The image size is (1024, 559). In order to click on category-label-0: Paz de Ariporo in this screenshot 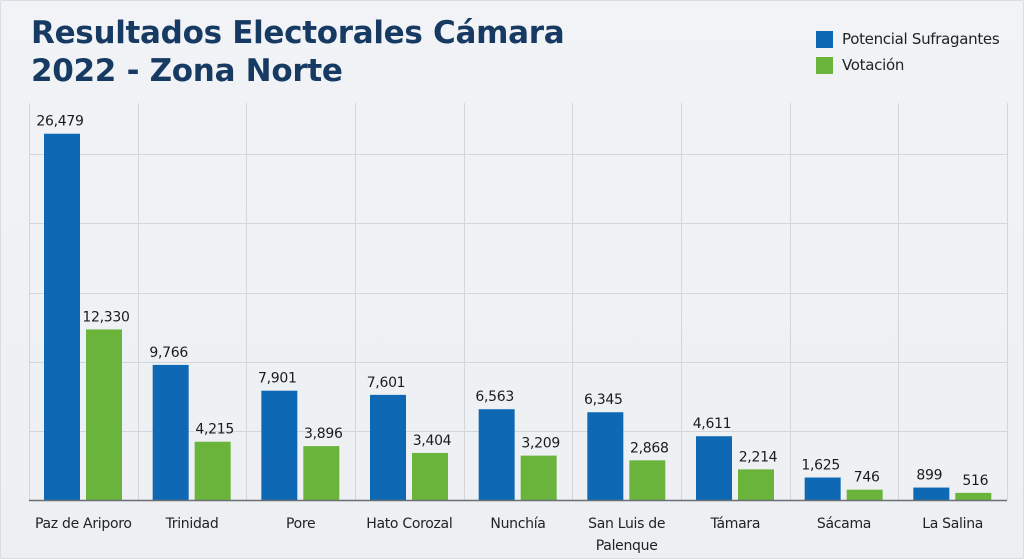, I will do `click(83, 524)`.